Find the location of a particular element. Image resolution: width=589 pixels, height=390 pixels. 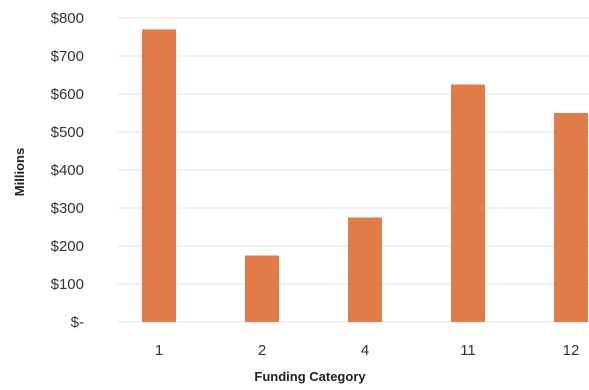

y-axis-title: Millions is located at coordinates (19, 172).